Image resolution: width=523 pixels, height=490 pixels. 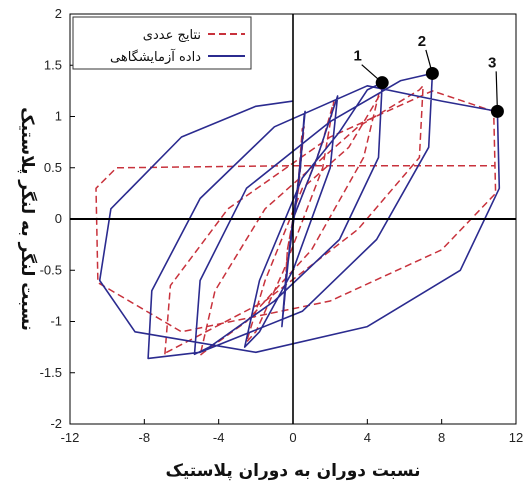 What do you see at coordinates (58, 116) in the screenshot?
I see `y-tick-label: 1` at bounding box center [58, 116].